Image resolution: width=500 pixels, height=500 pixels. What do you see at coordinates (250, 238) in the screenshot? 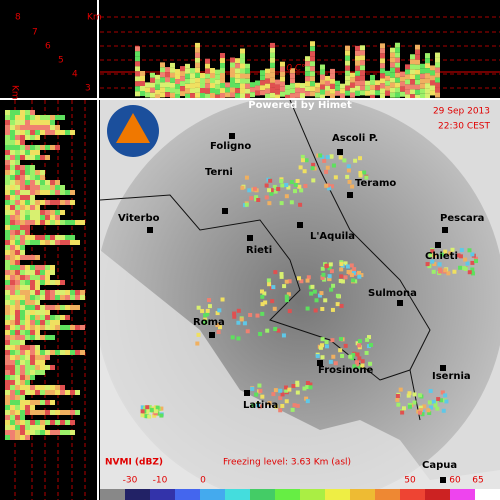
I see `city-marker` at bounding box center [250, 238].